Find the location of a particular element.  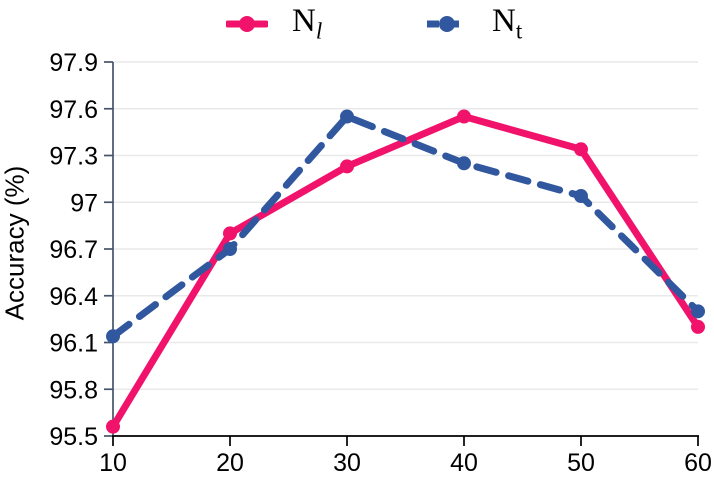

y-tick-label: 96.7 is located at coordinates (73, 250).